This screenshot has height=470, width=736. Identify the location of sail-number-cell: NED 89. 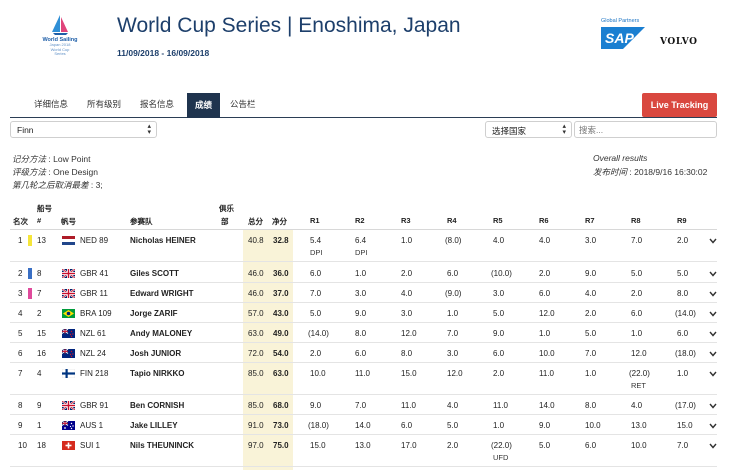
(94, 240).